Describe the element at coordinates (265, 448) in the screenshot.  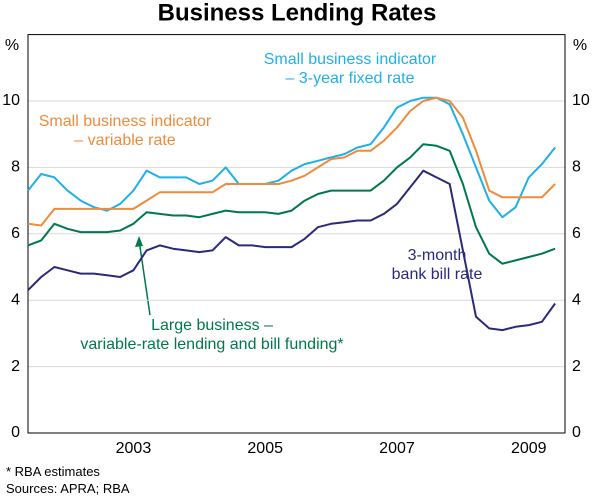
I see `x-tick-label: 2005` at that location.